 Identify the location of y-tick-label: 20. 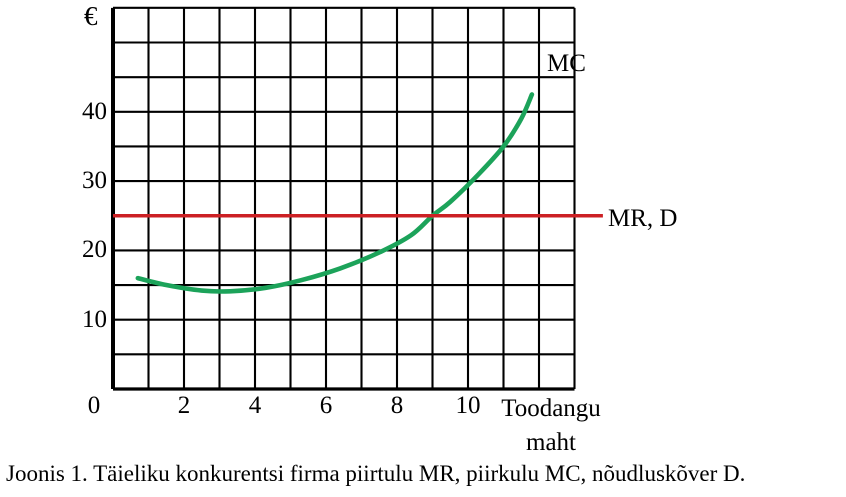
(94, 250).